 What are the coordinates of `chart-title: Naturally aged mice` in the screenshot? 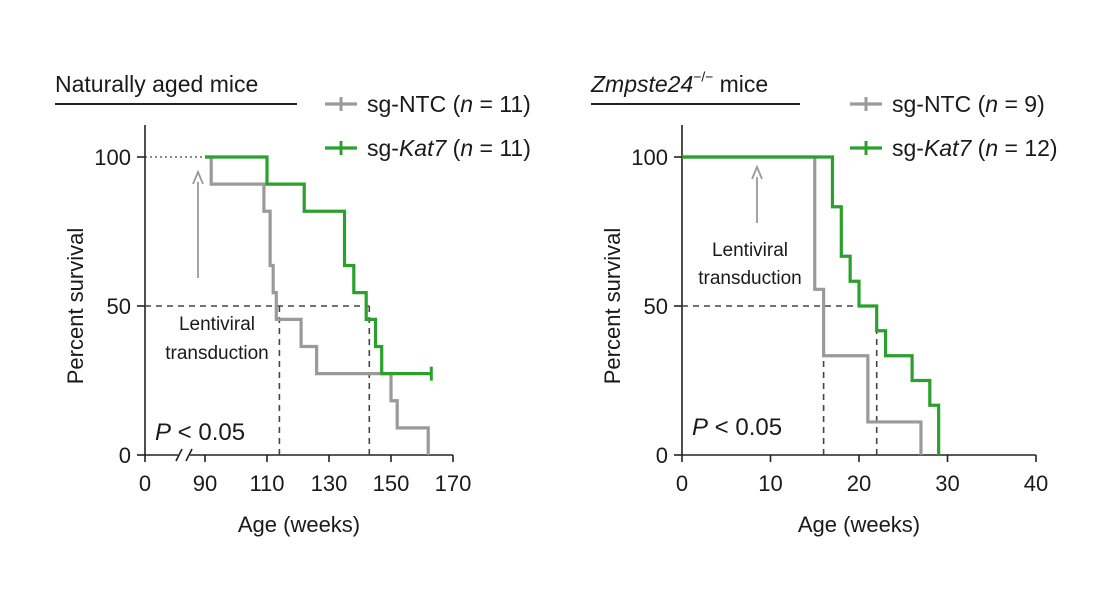 It's located at (156, 84).